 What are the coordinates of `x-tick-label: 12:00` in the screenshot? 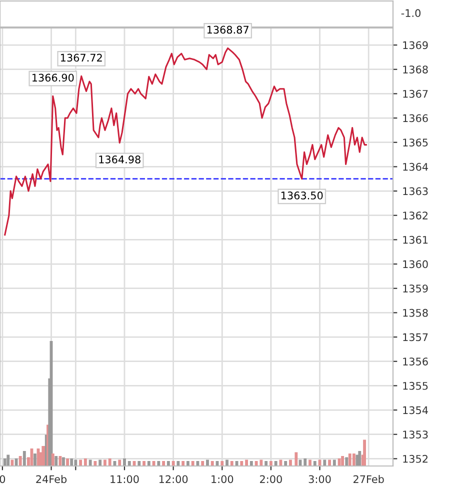 It's located at (173, 479).